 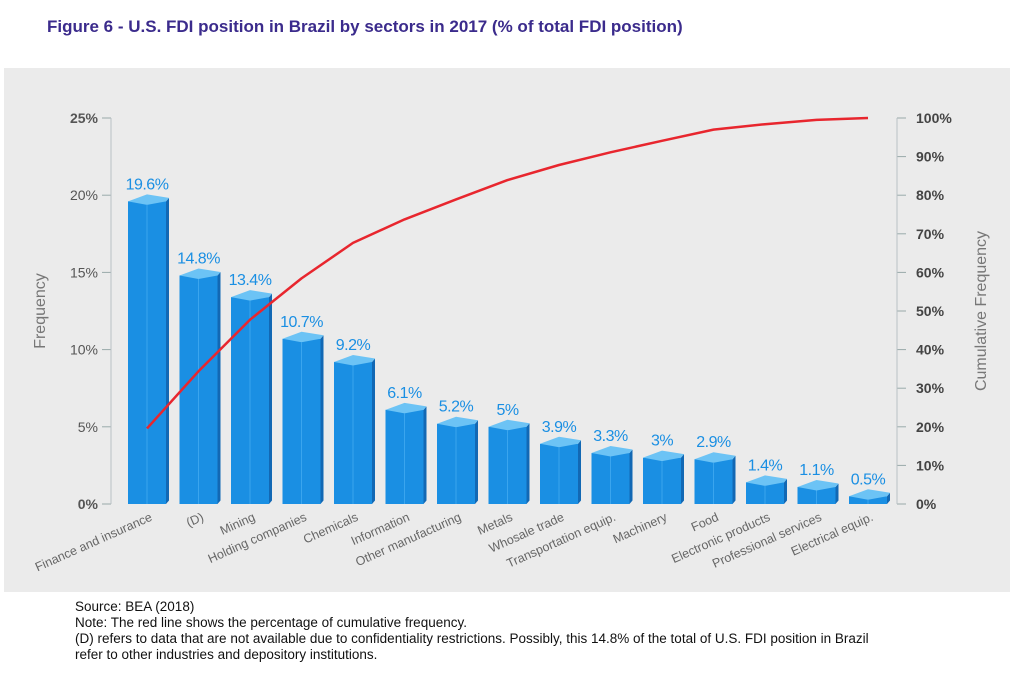 What do you see at coordinates (930, 195) in the screenshot?
I see `right-tick-label: 80%` at bounding box center [930, 195].